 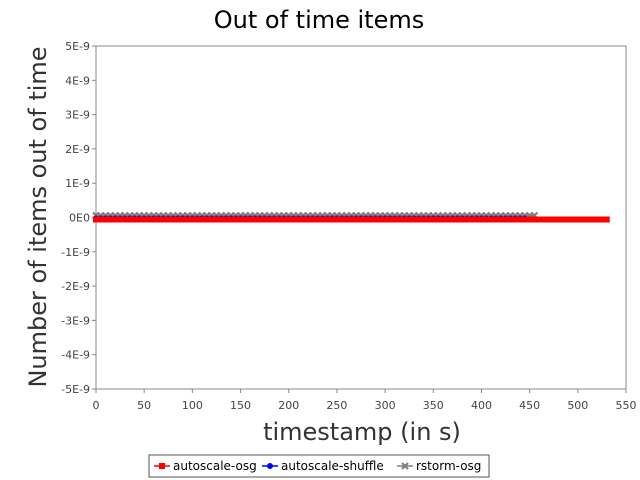 What do you see at coordinates (77, 46) in the screenshot?
I see `y-tick-label: 5E-9` at bounding box center [77, 46].